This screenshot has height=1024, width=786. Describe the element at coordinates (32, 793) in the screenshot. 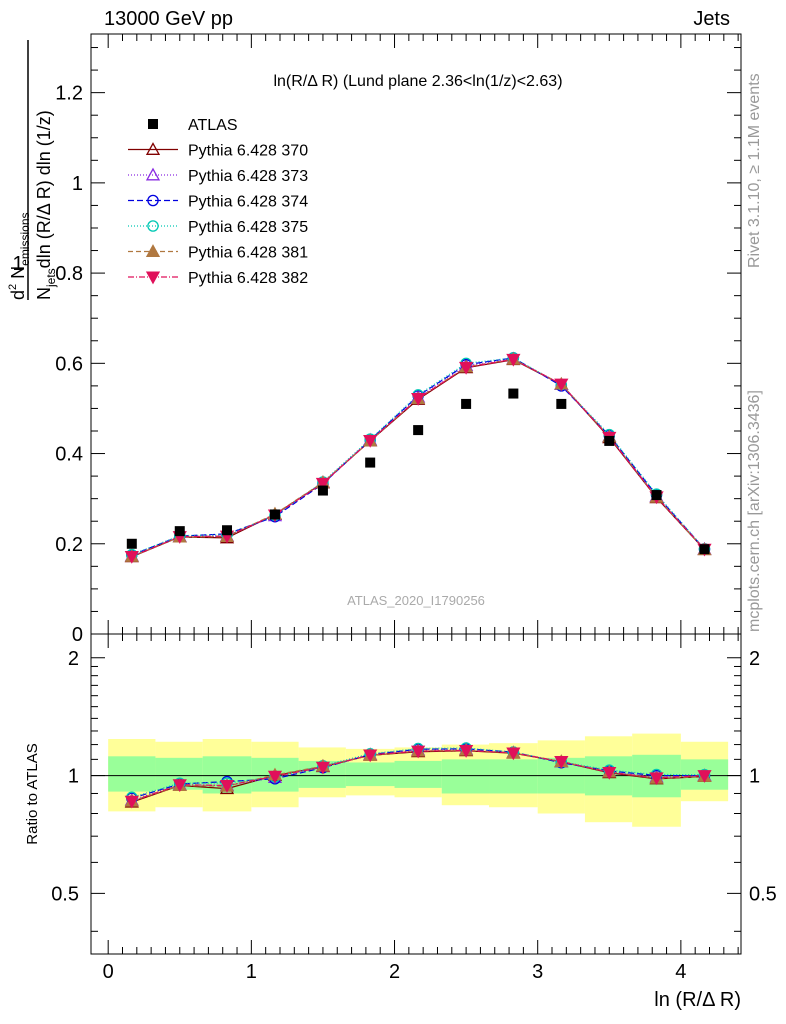

I see `ratio-axis-label: Ratio to ATLAS` at that location.